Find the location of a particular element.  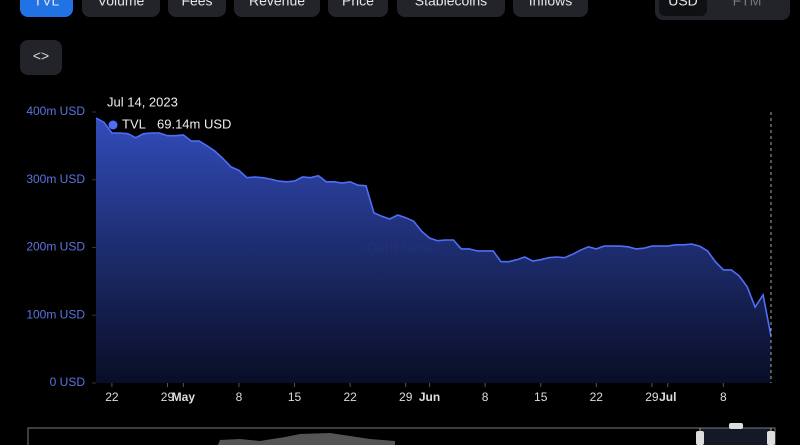

currency-option: FTM is located at coordinates (747, 4).